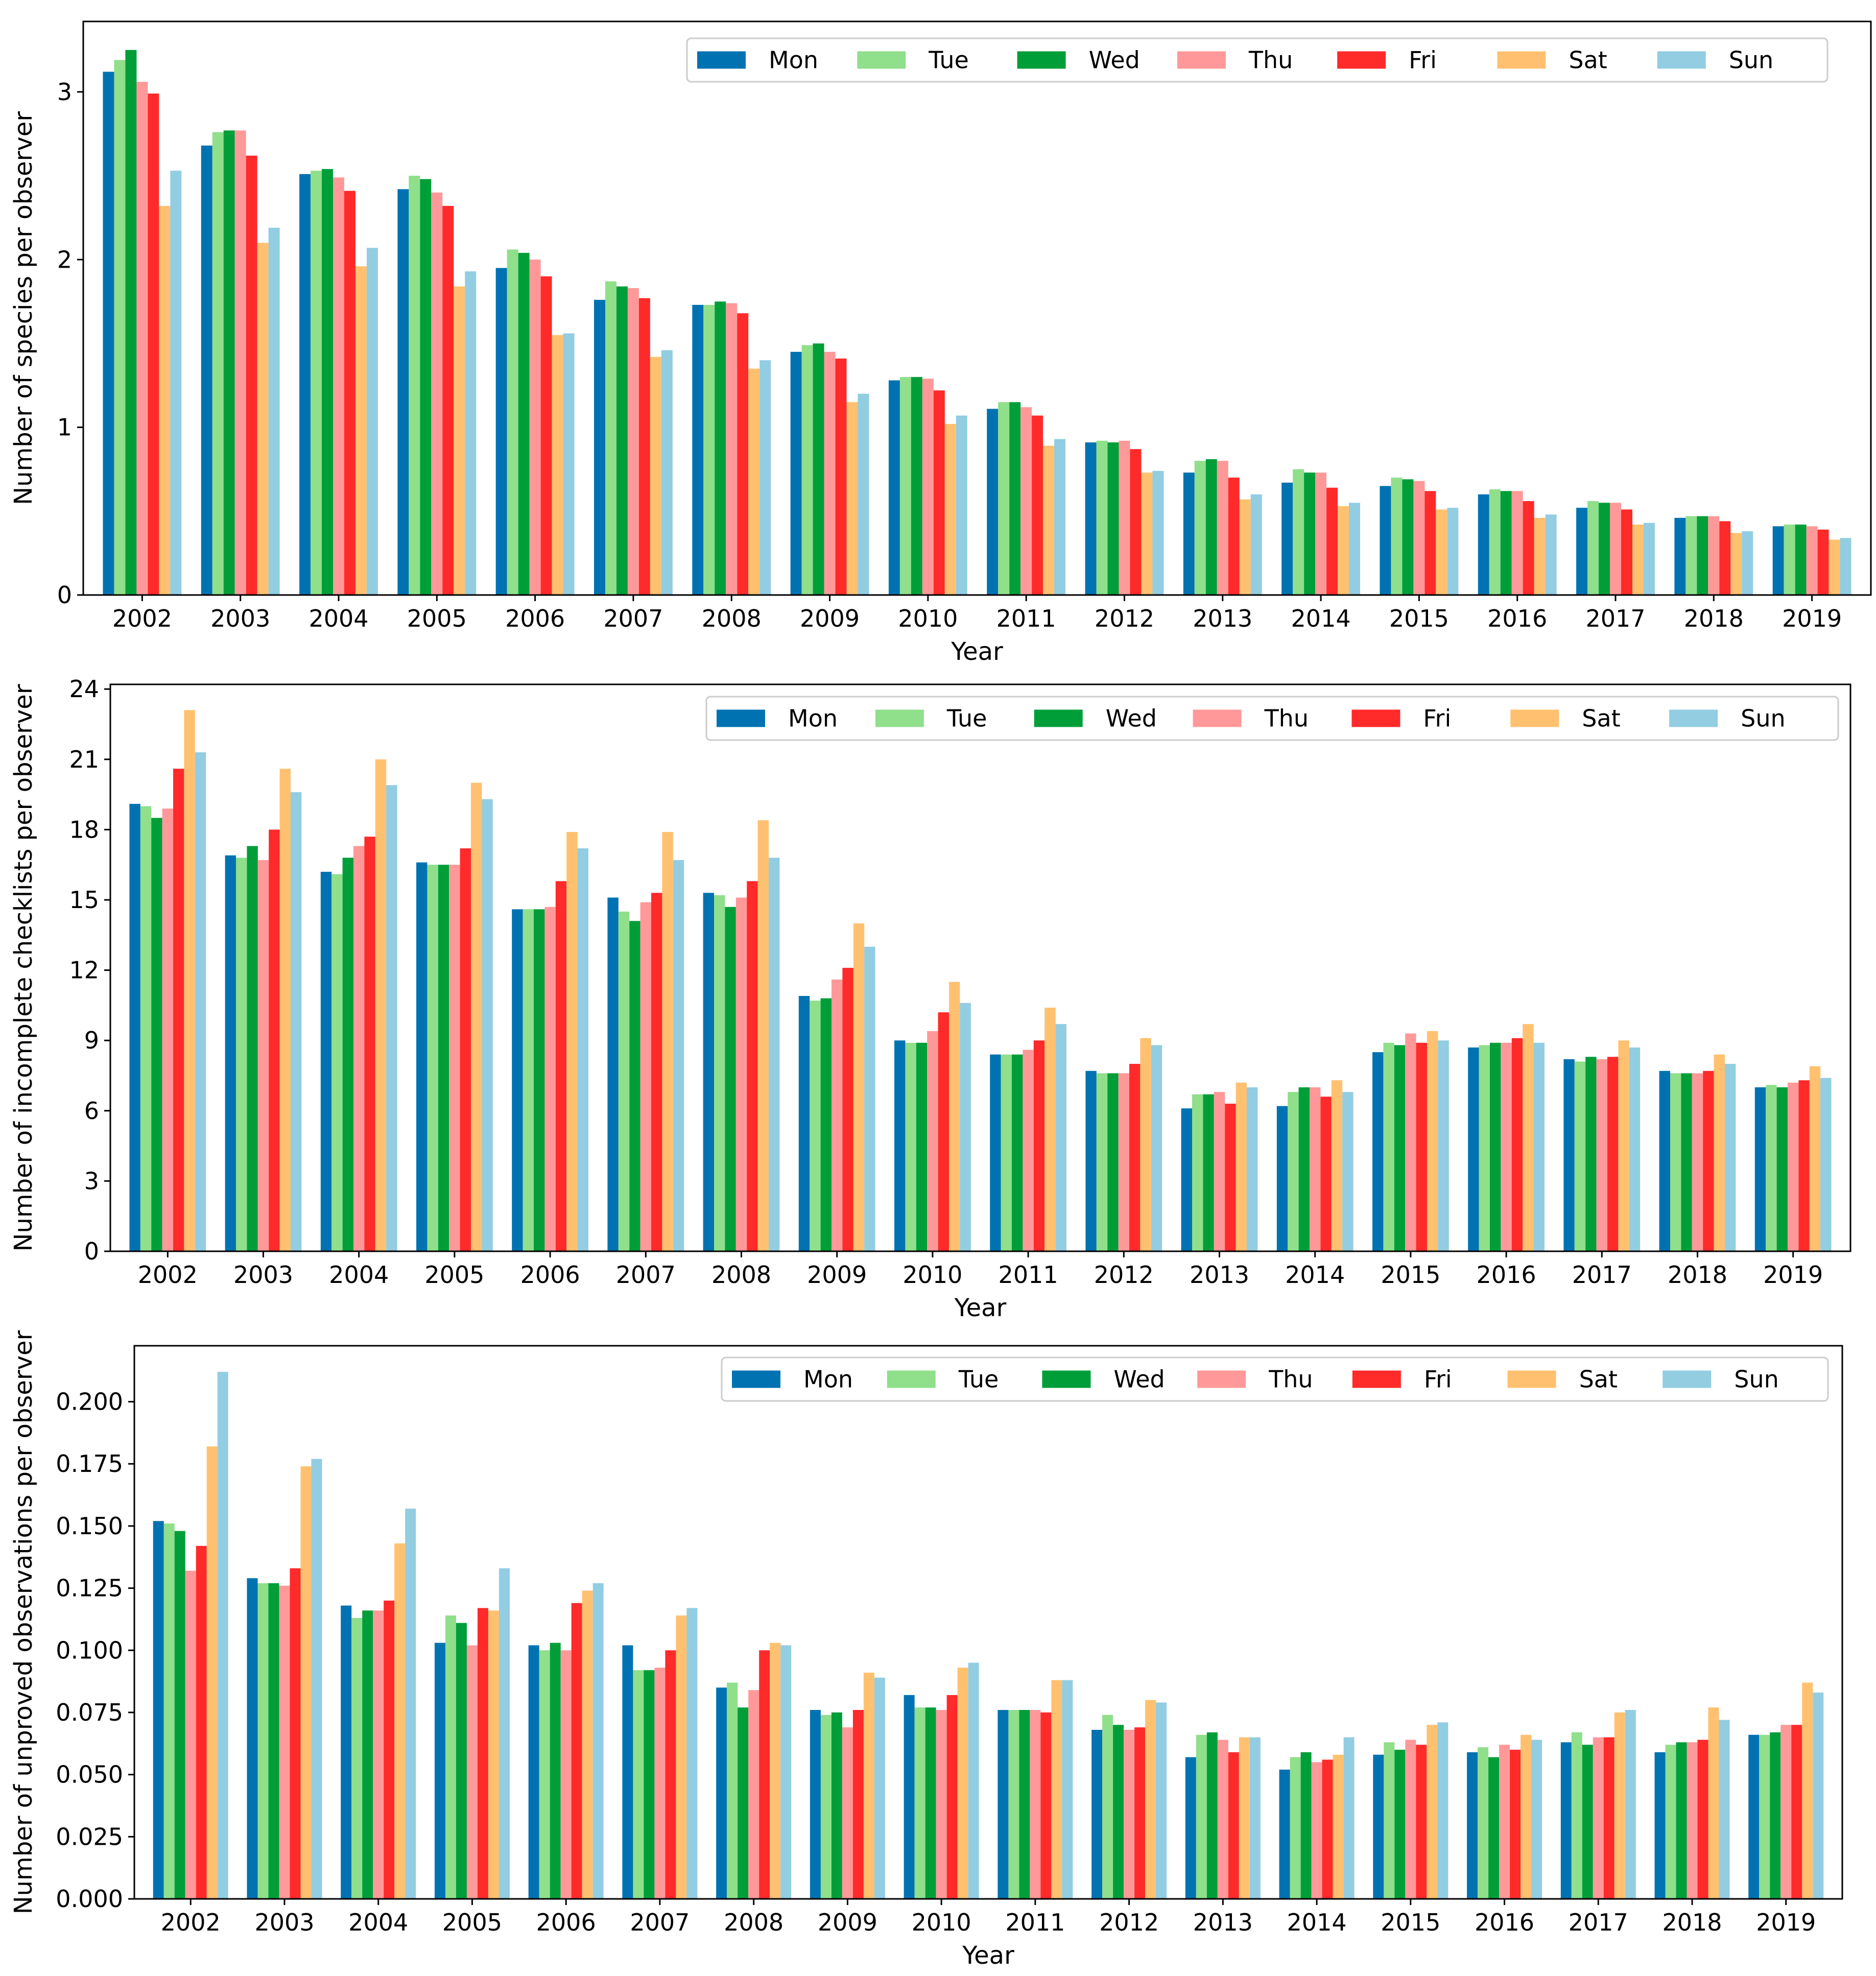 The width and height of the screenshot is (1876, 1976). What do you see at coordinates (1681, 60) in the screenshot?
I see `legend-swatch-sun` at bounding box center [1681, 60].